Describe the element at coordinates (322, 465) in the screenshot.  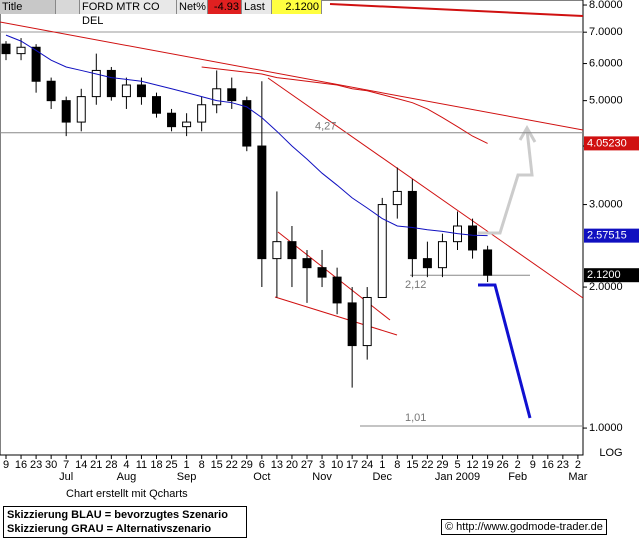
I see `x-tick-label: 3` at that location.